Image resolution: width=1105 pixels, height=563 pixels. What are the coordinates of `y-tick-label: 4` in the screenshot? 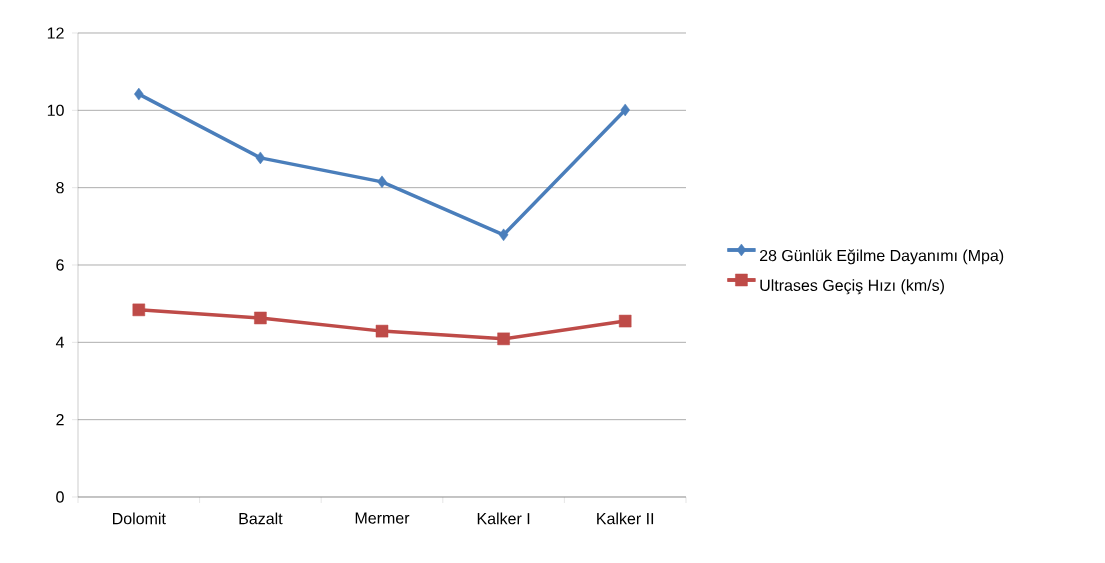 It's located at (59, 342).